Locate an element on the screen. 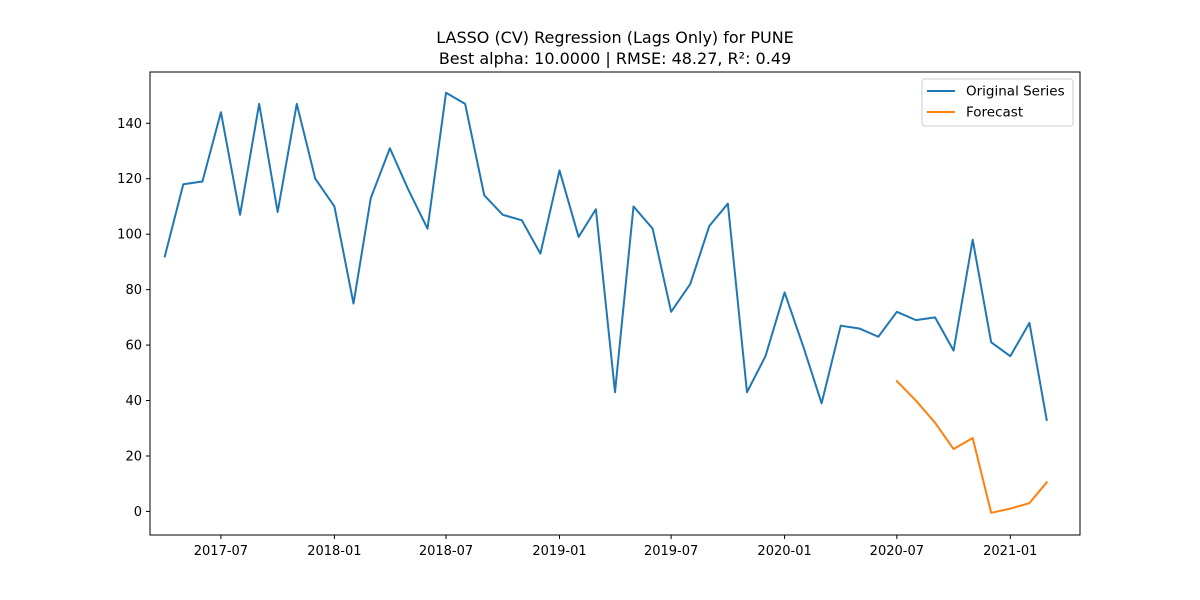 The width and height of the screenshot is (1200, 600). y-axis: 0 20 40 60 80 100 120 140 is located at coordinates (133, 318).